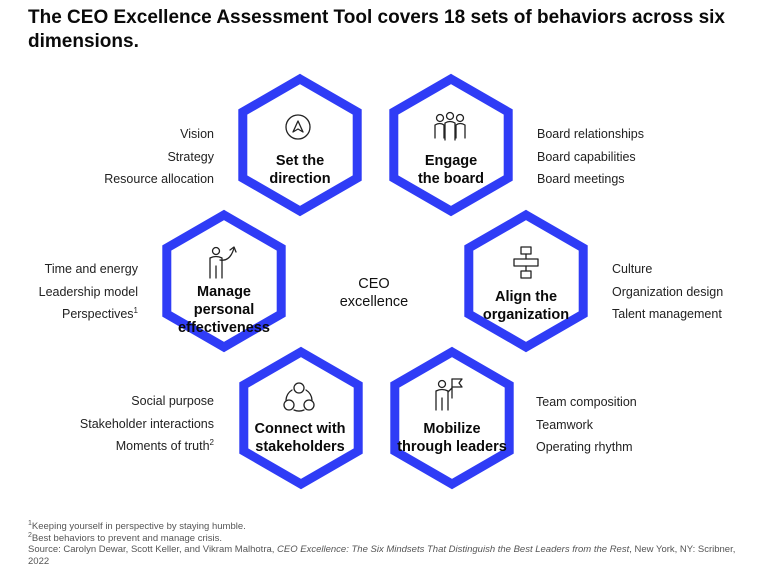 Image resolution: width=768 pixels, height=579 pixels. What do you see at coordinates (374, 302) in the screenshot?
I see `center-label-line: excellence` at bounding box center [374, 302].